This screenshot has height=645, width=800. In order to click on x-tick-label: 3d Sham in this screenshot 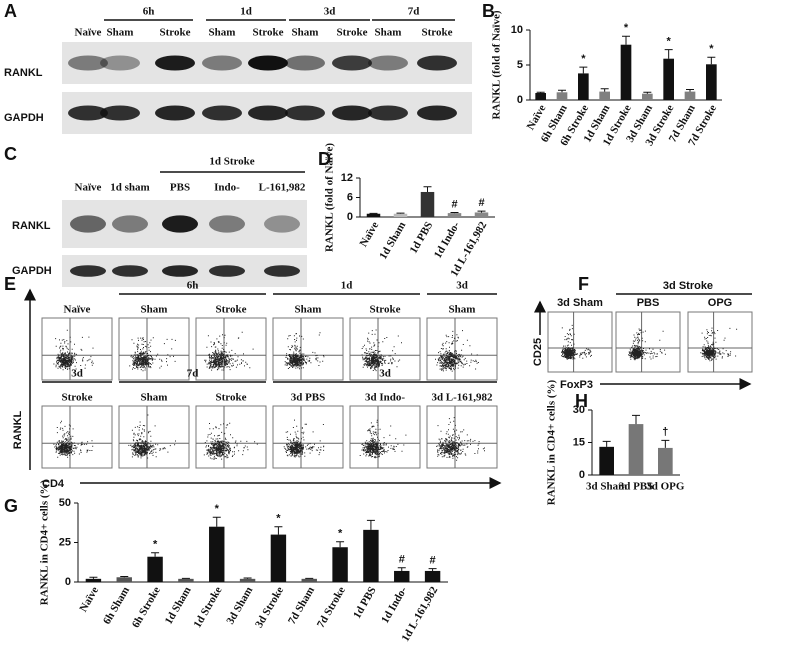, I will do `click(606, 487)`.